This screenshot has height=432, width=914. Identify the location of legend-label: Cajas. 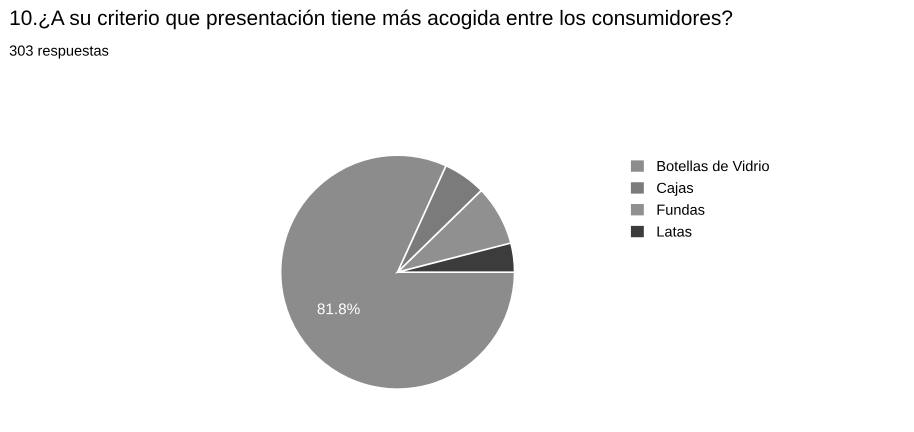
(675, 189).